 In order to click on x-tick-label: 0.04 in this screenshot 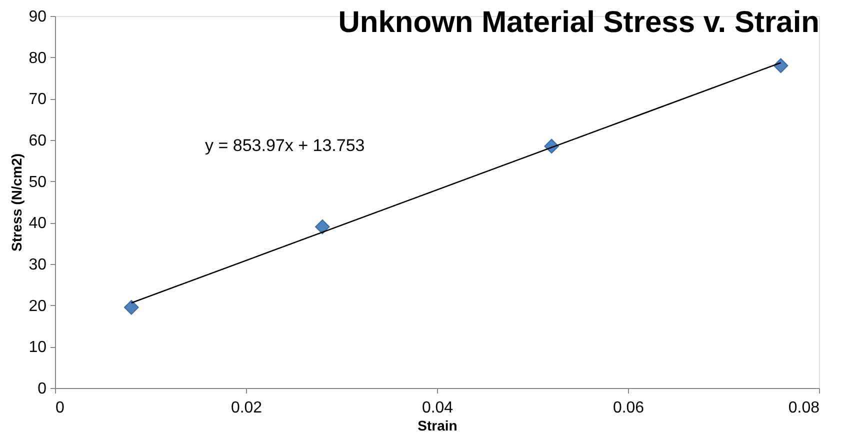, I will do `click(438, 408)`.